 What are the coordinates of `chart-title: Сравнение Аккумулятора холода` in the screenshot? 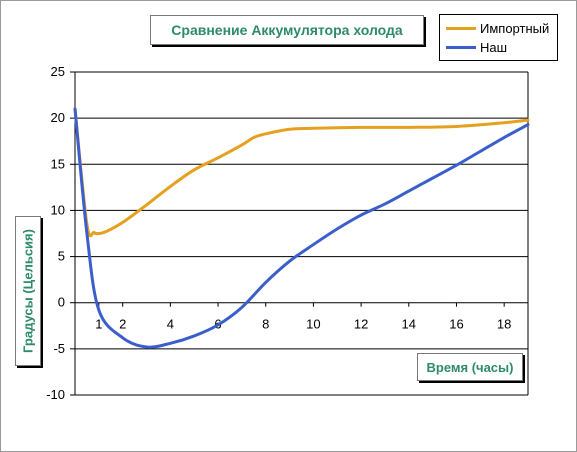 It's located at (287, 30).